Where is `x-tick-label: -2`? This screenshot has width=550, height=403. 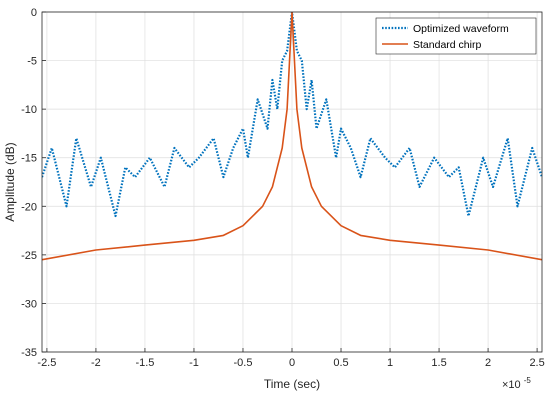 x-tick-label: -2 is located at coordinates (96, 363).